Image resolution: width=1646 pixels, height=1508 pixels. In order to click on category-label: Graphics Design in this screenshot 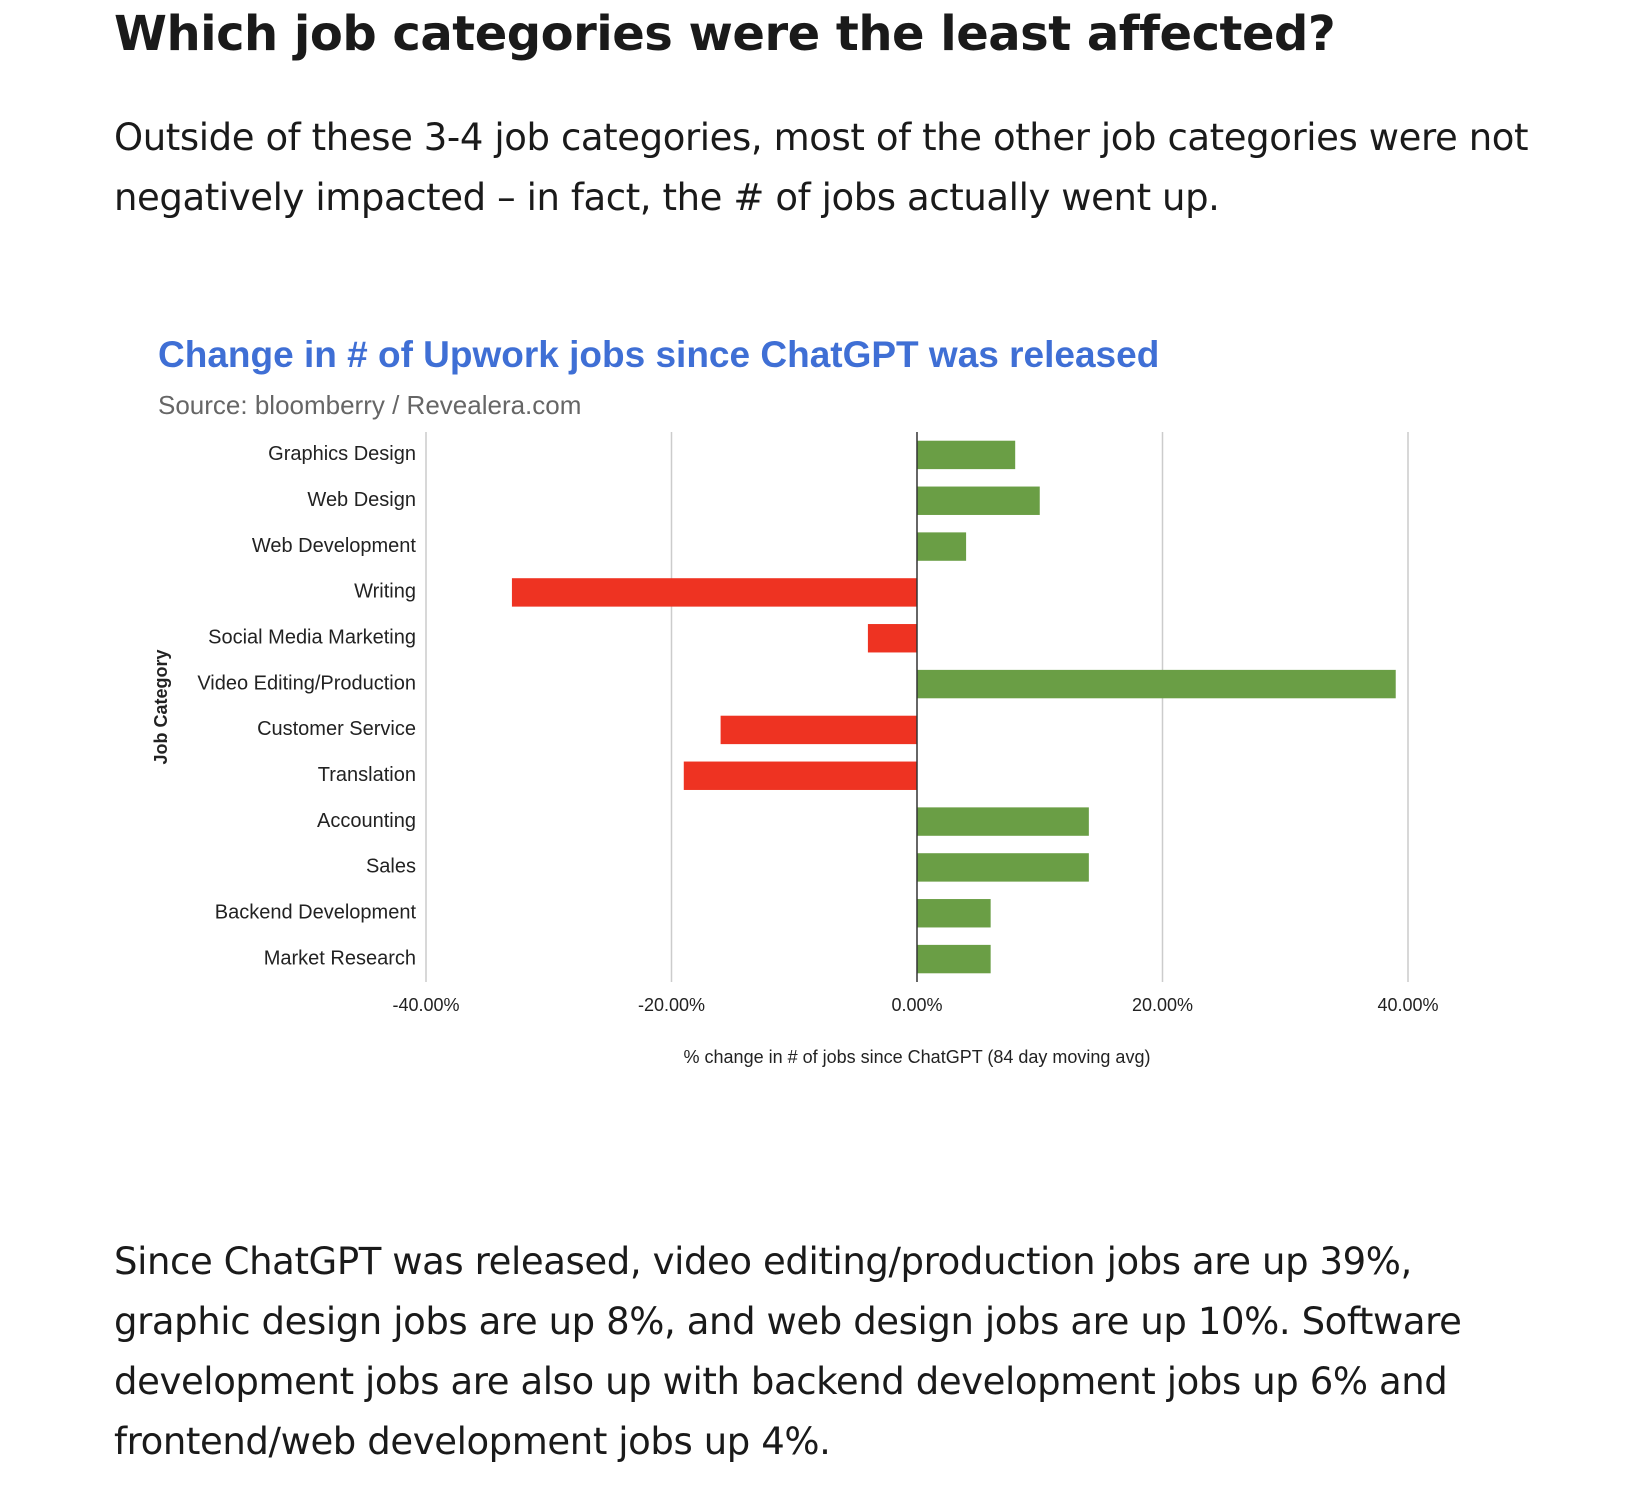, I will do `click(342, 454)`.